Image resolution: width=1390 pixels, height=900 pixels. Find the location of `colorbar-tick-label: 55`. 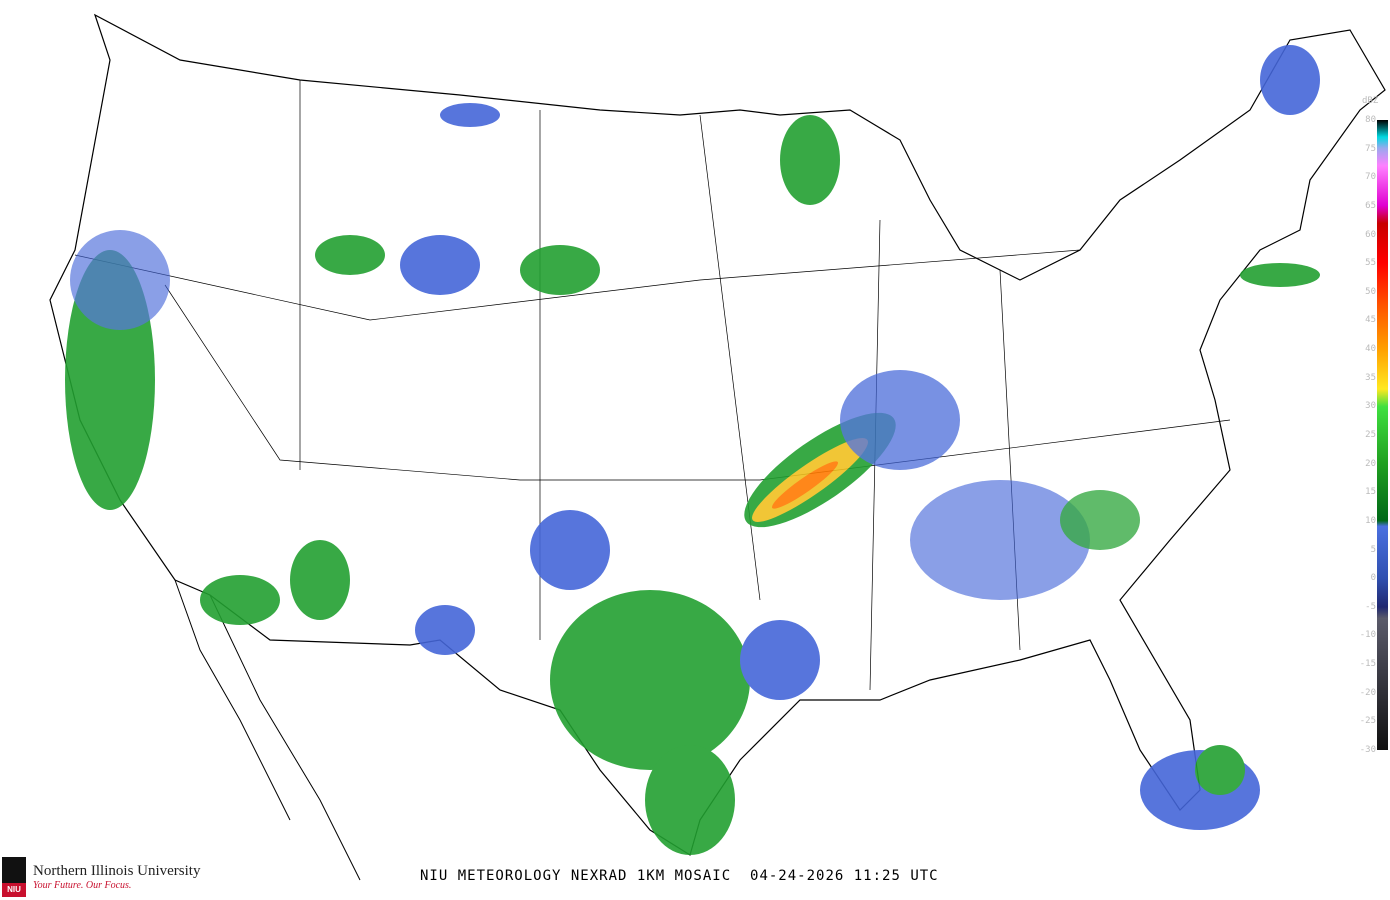

colorbar-tick-label: 55 is located at coordinates (1370, 263).